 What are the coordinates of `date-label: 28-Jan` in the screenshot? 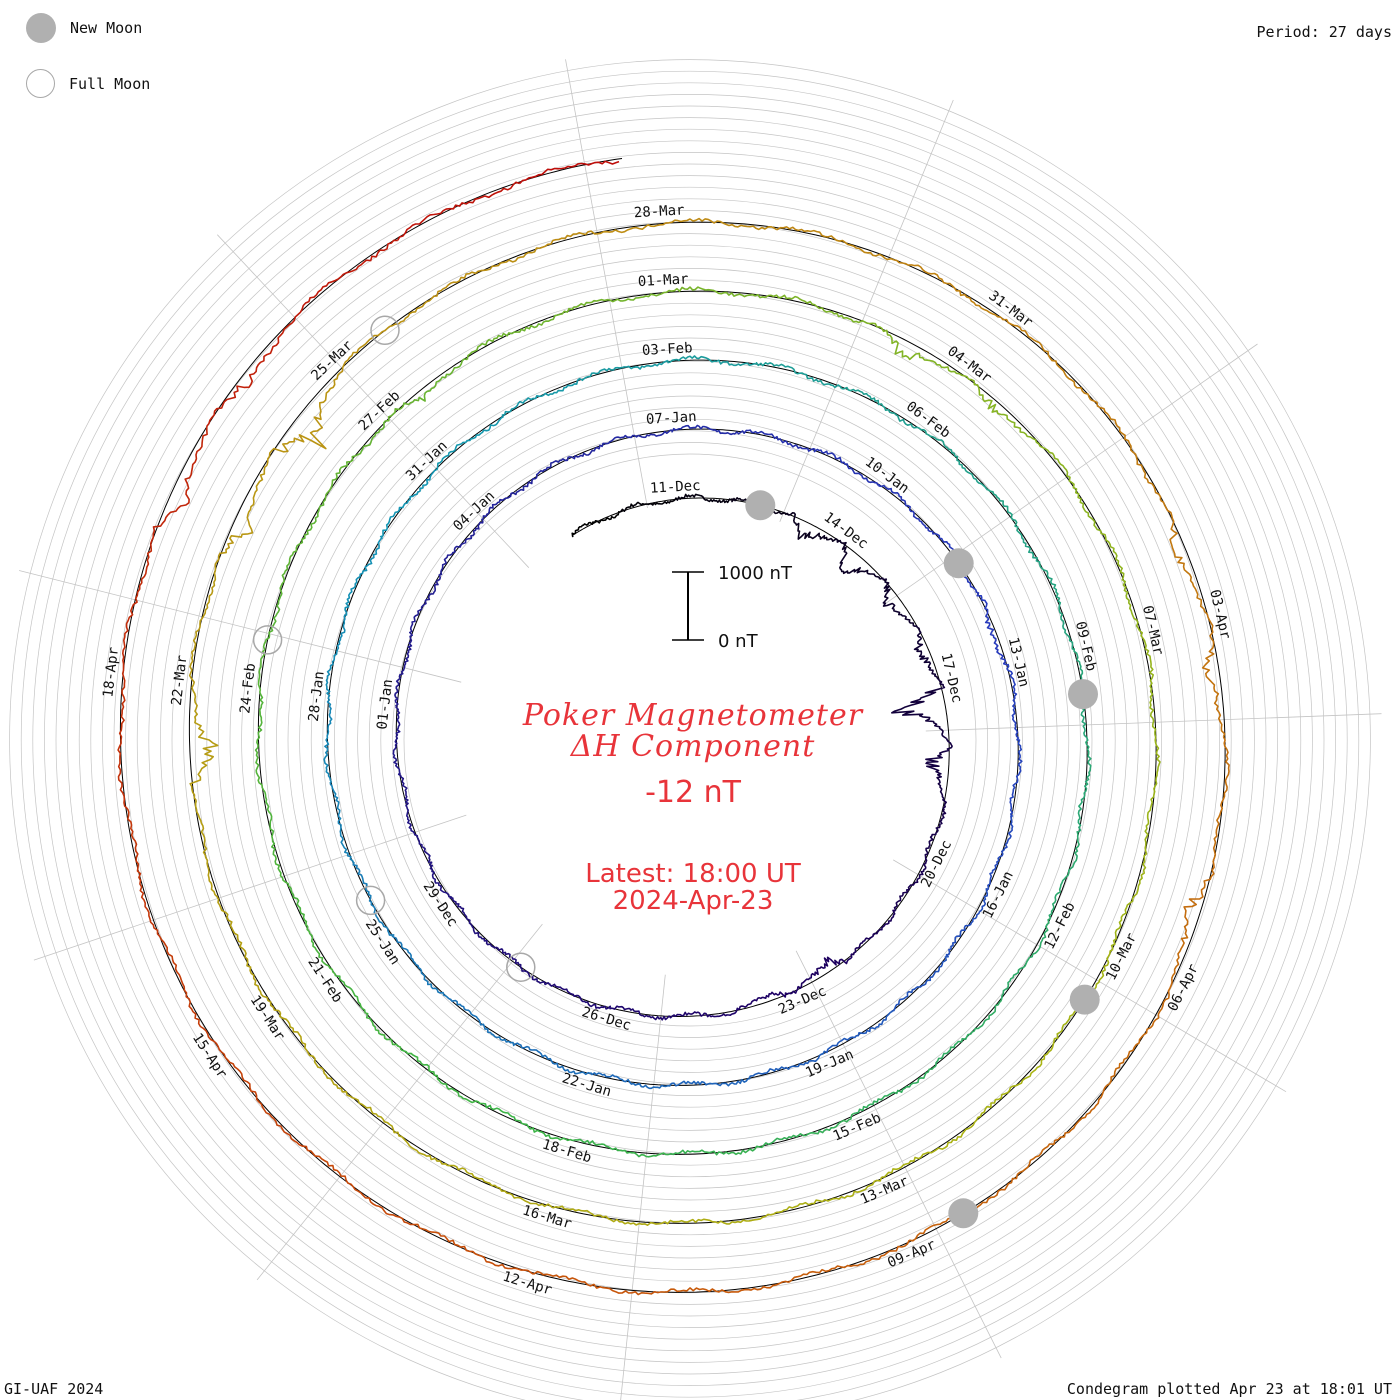 It's located at (317, 696).